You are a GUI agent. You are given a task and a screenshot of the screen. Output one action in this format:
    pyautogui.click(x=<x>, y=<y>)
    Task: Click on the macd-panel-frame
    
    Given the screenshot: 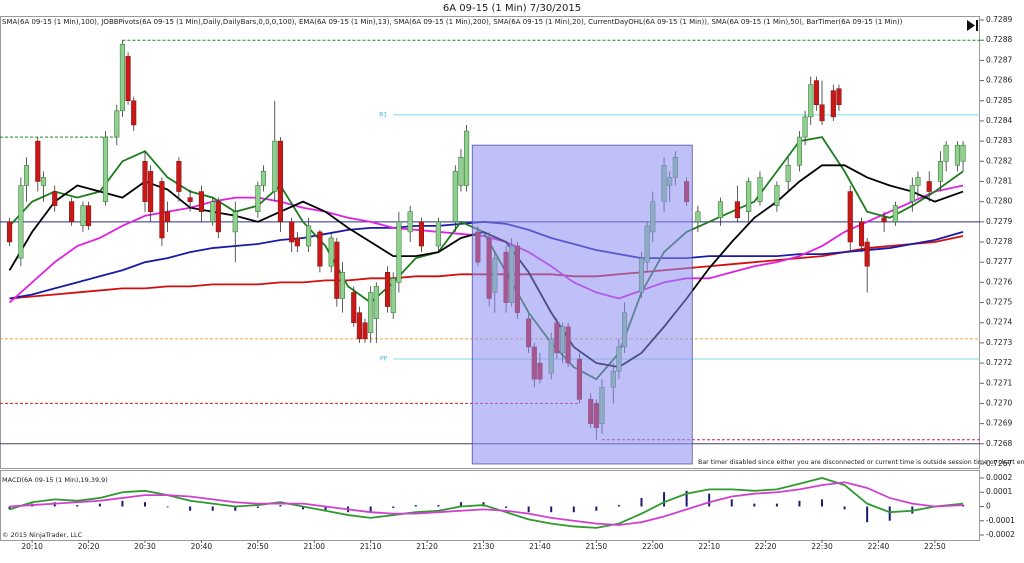 What is the action you would take?
    pyautogui.click(x=490, y=505)
    